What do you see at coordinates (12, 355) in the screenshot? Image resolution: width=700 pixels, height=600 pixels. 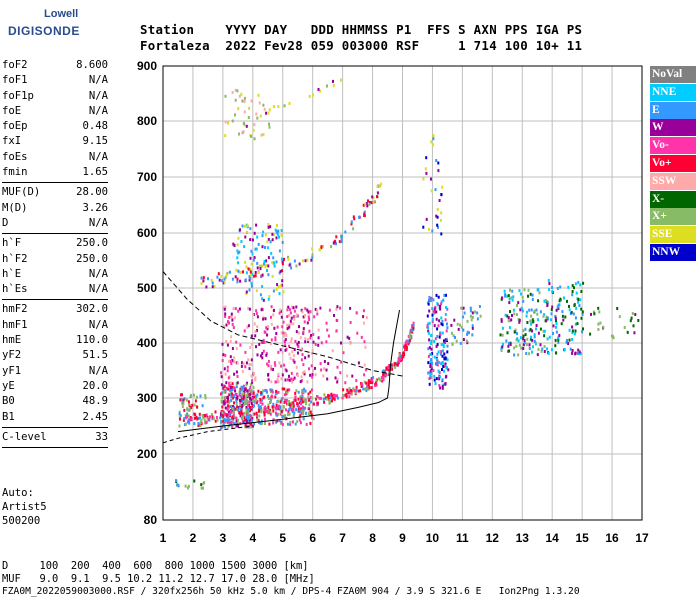 I see `param-name: yF2` at bounding box center [12, 355].